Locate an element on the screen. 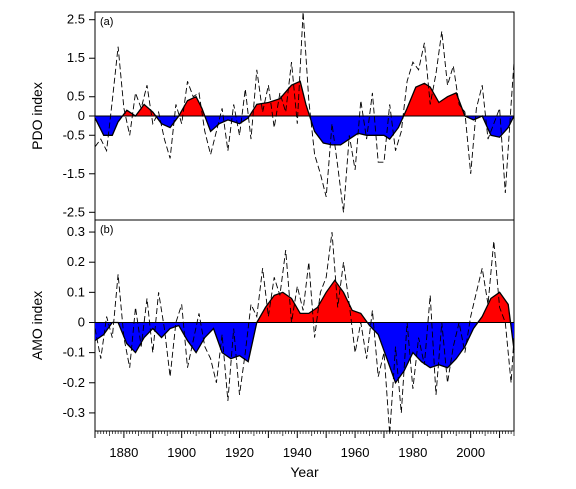 Image resolution: width=576 pixels, height=489 pixels. x-tick-label: 1960 is located at coordinates (355, 452).